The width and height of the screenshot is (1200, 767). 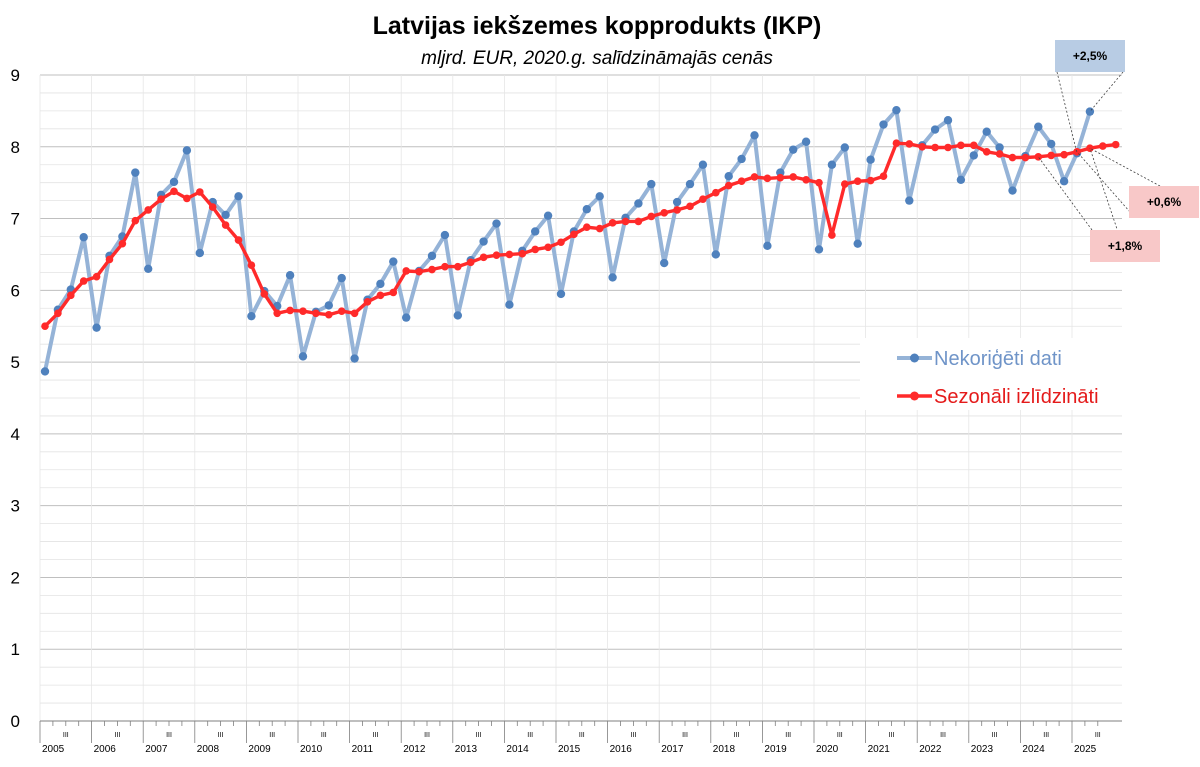 What do you see at coordinates (15, 398) in the screenshot?
I see `y-tick-labels: 0 1 2 3 4 5 6 7 8 9` at bounding box center [15, 398].